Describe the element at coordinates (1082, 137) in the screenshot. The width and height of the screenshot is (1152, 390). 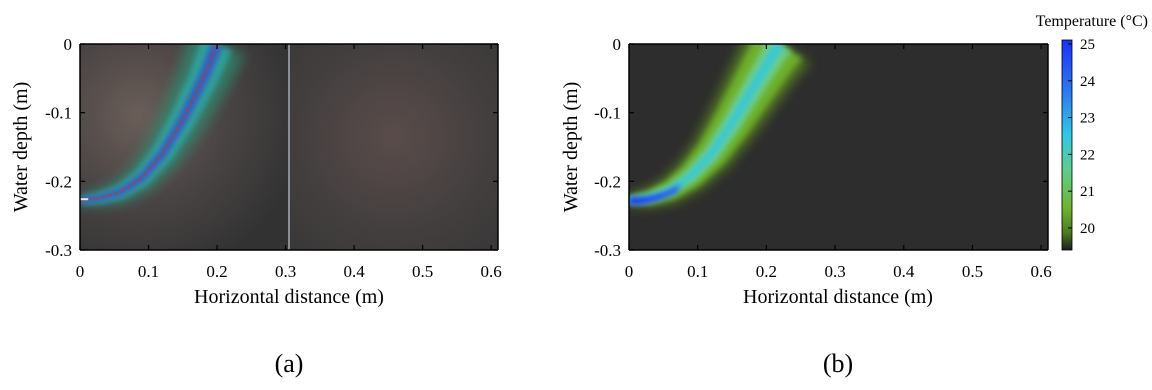
I see `colorbar-ticks: 20 21 22 23 24 25` at that location.